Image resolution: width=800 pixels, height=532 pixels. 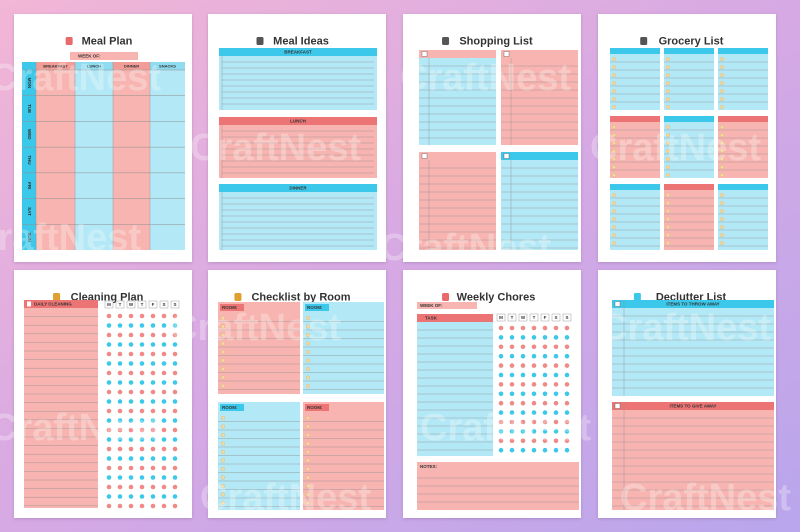 What do you see at coordinates (29, 185) in the screenshot?
I see `day-label: FRI` at bounding box center [29, 185].